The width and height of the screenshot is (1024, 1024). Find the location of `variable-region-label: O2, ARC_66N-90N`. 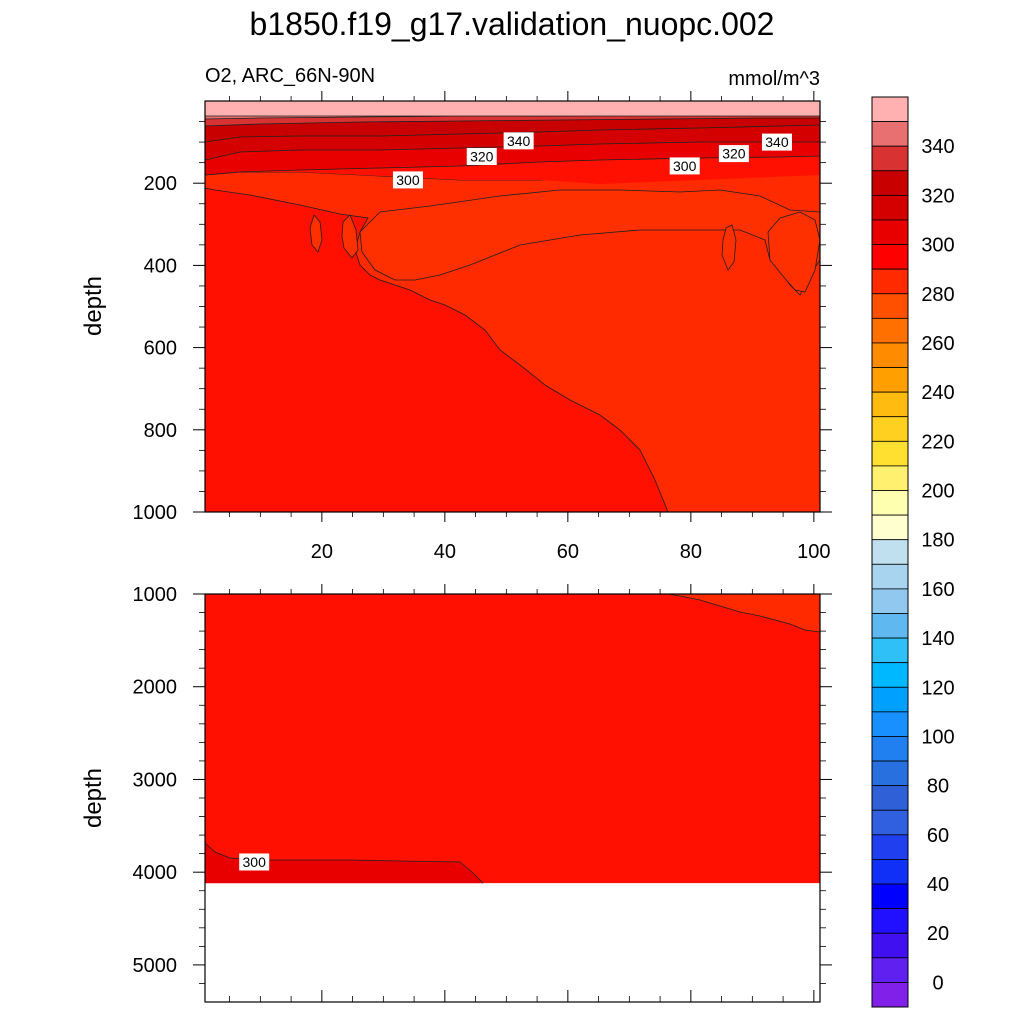

variable-region-label: O2, ARC_66N-90N is located at coordinates (290, 76).